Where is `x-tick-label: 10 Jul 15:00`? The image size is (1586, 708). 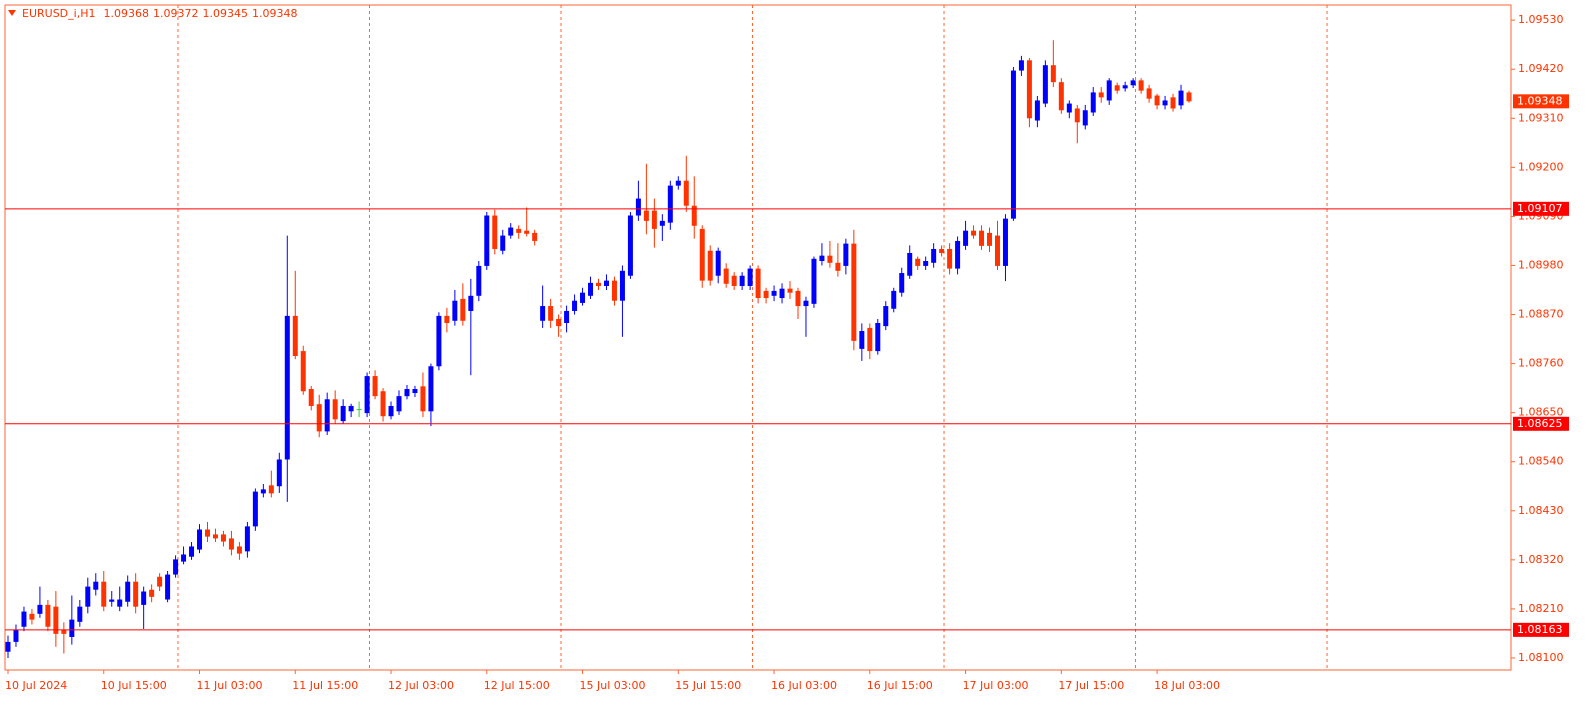
x-tick-label: 10 Jul 15:00 is located at coordinates (134, 685).